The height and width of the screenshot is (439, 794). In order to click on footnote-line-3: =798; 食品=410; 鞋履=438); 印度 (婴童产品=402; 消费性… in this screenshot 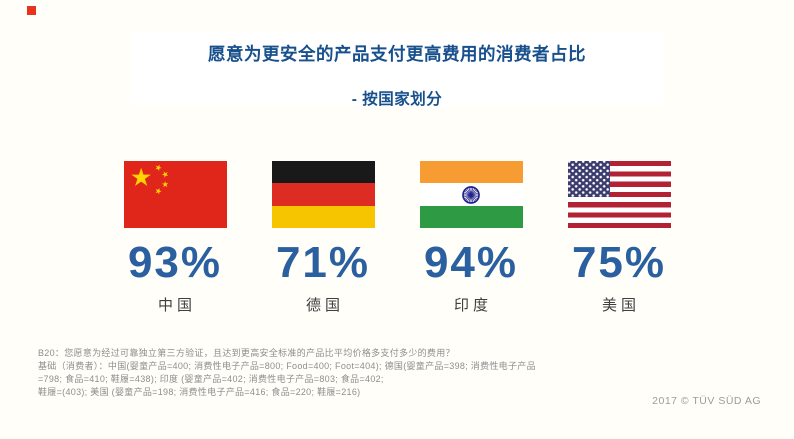, I will do `click(211, 379)`.